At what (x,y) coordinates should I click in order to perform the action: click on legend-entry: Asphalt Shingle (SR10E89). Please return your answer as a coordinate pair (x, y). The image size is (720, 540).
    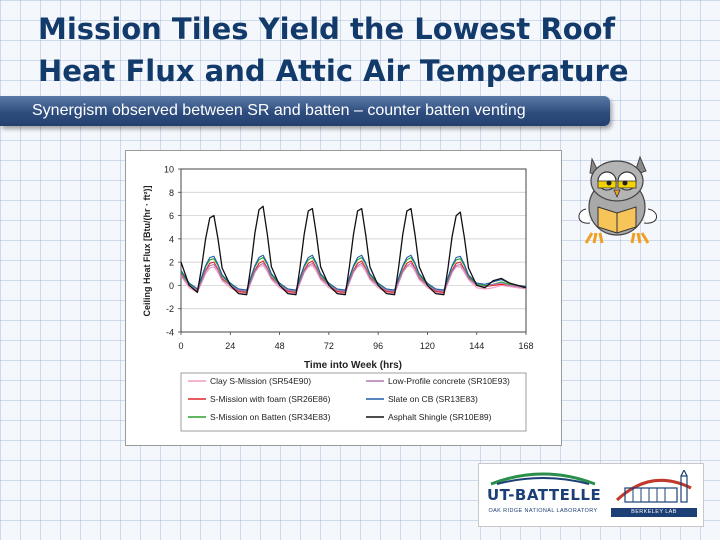
    Looking at the image, I should click on (440, 417).